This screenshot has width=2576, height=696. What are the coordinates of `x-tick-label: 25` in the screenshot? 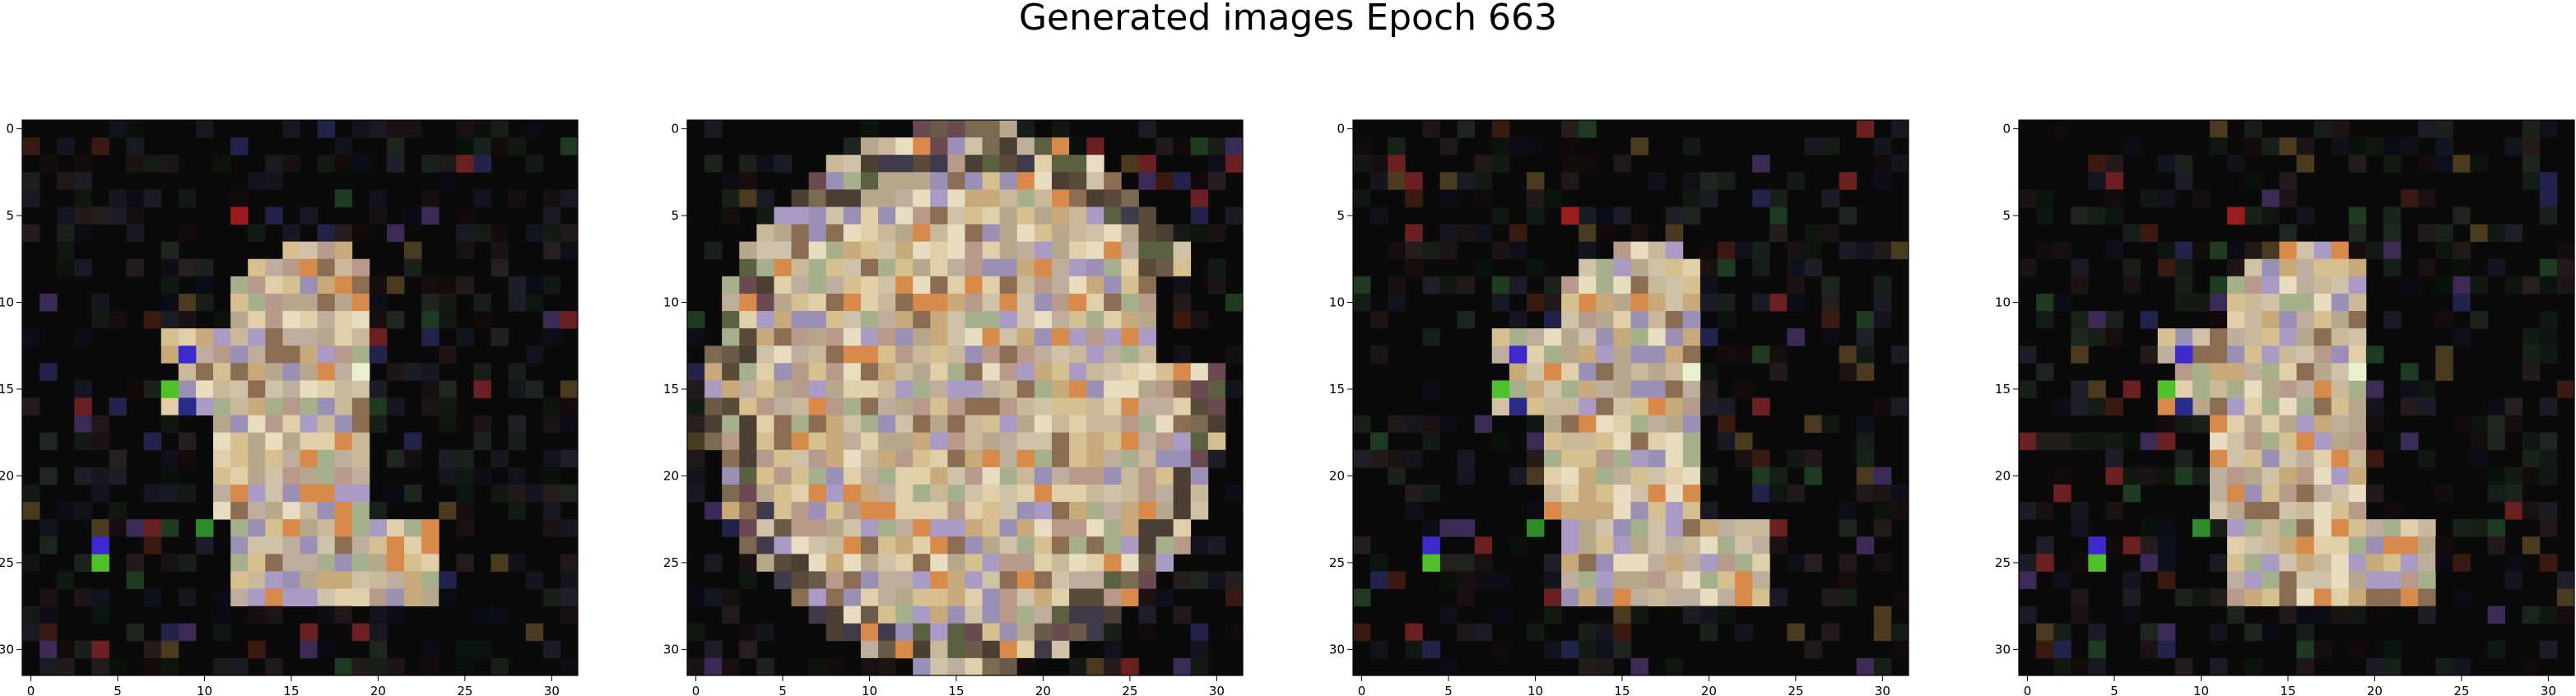 It's located at (1129, 690).